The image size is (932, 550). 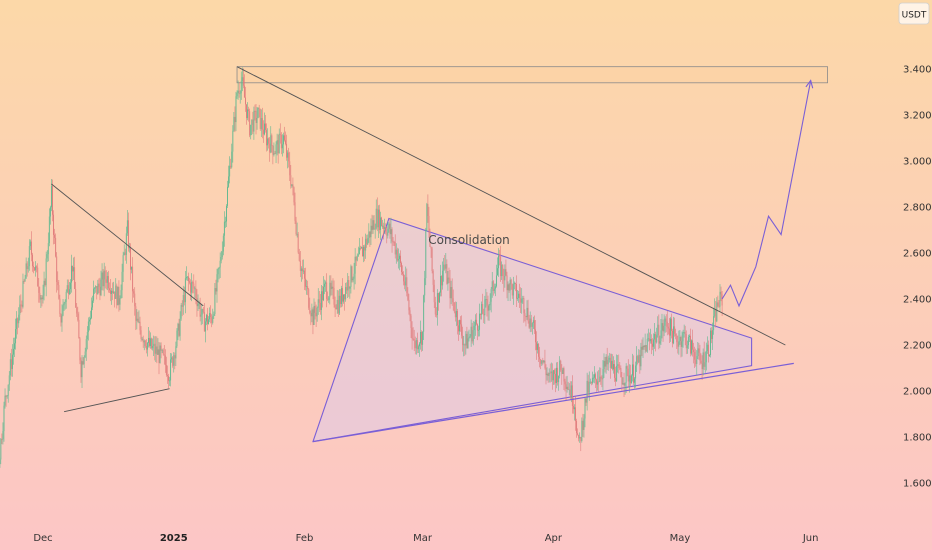 I want to click on time-tick-label: Apr, so click(x=554, y=538).